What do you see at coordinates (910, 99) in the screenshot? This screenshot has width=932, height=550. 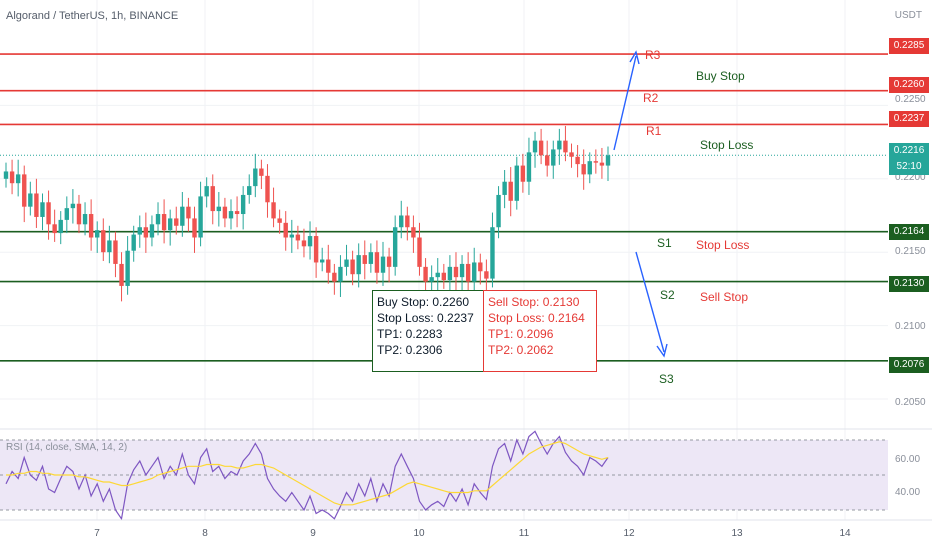 I see `price-tick-0: 0.2250` at bounding box center [910, 99].